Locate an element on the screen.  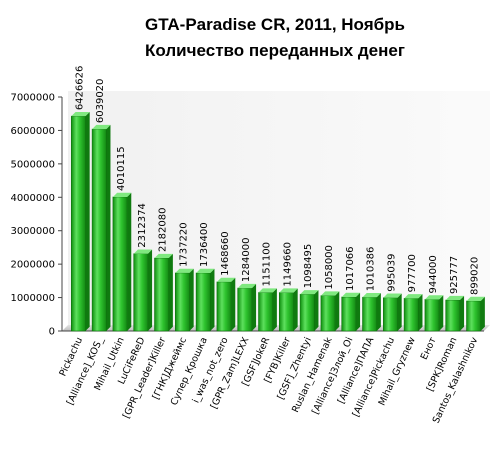
bar-value-label: 1098495 is located at coordinates (308, 266).